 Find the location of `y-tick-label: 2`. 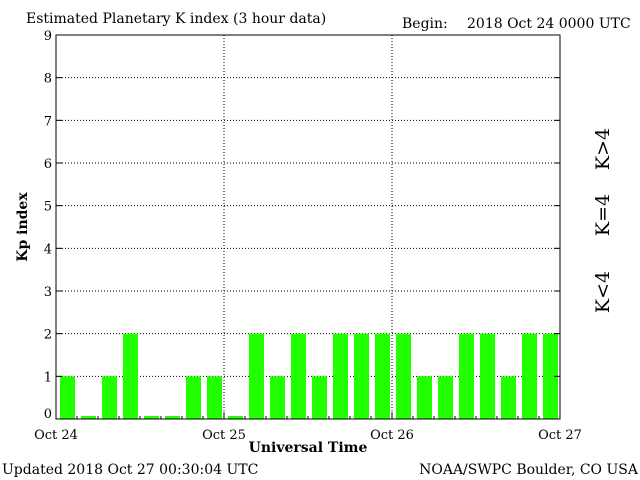

y-tick-label: 2 is located at coordinates (48, 335).